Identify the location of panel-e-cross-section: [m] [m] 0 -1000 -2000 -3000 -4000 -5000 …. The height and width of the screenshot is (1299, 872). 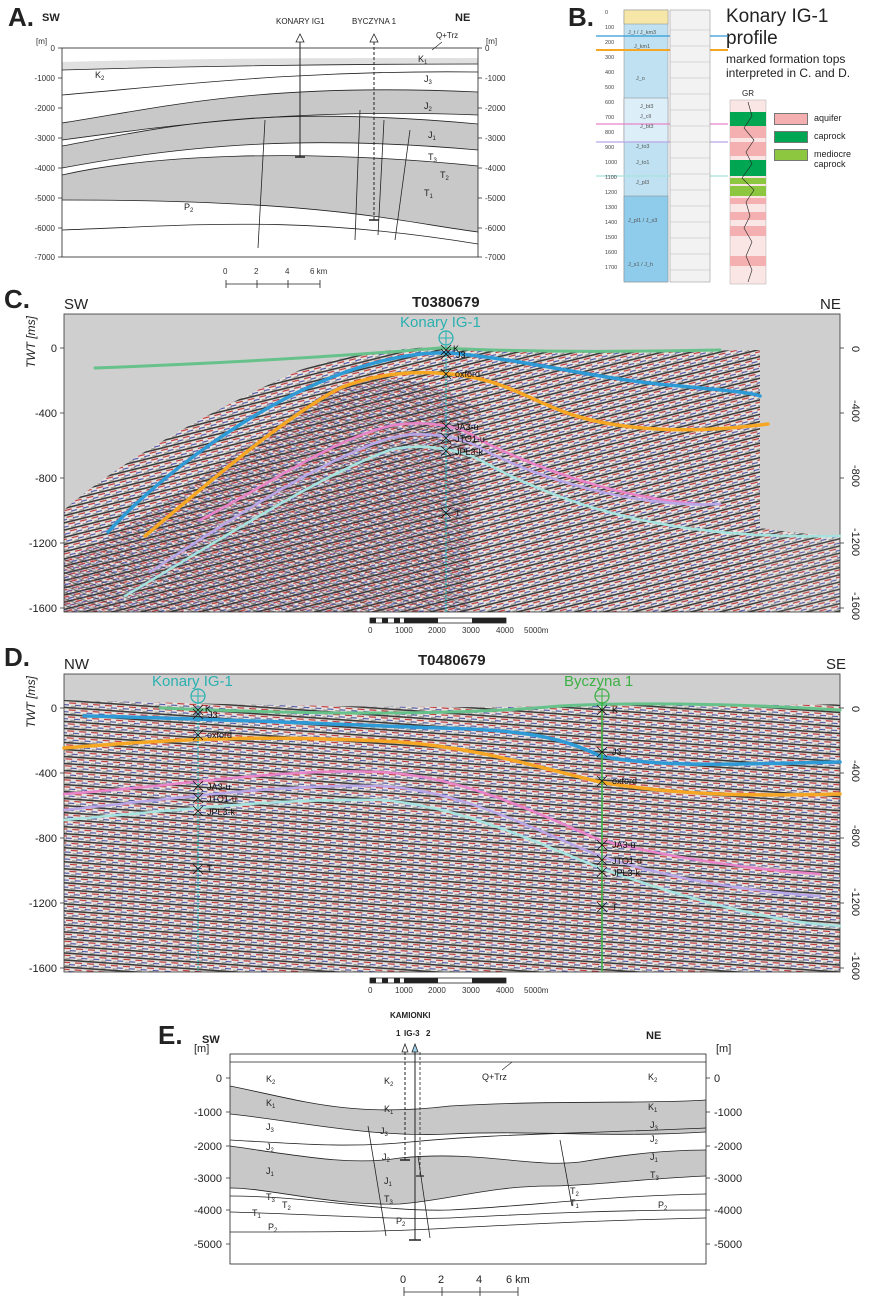
(468, 1153).